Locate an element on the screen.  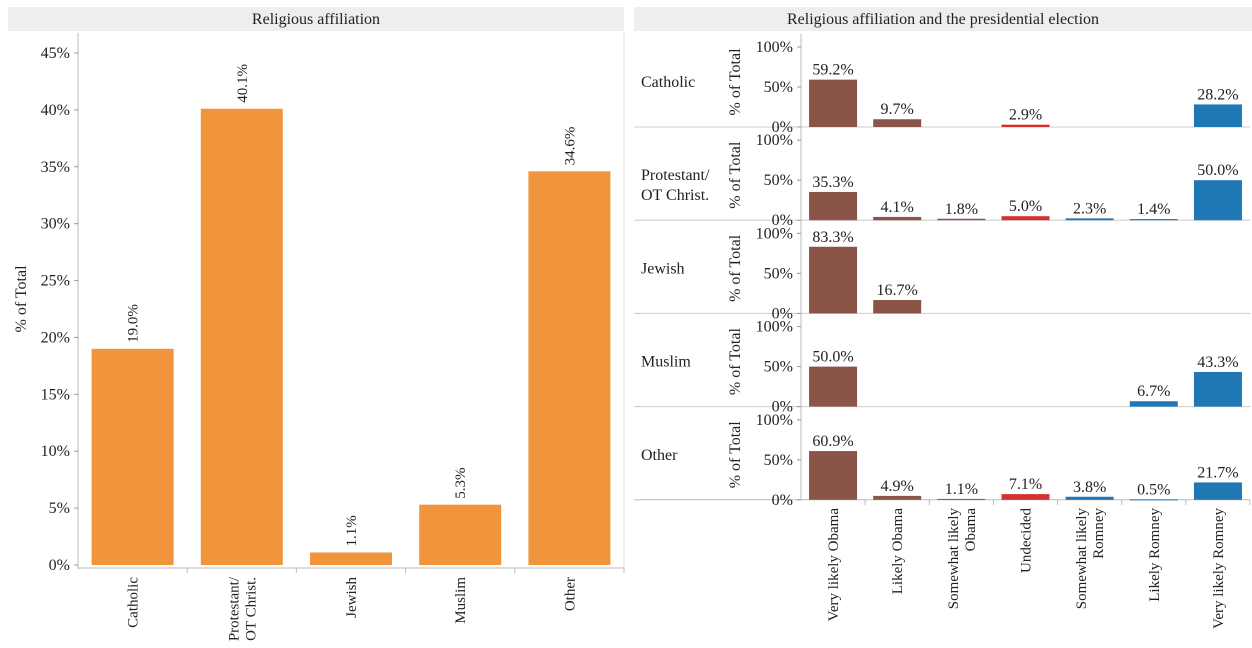
left-bar-value-label: 1.1% is located at coordinates (352, 530).